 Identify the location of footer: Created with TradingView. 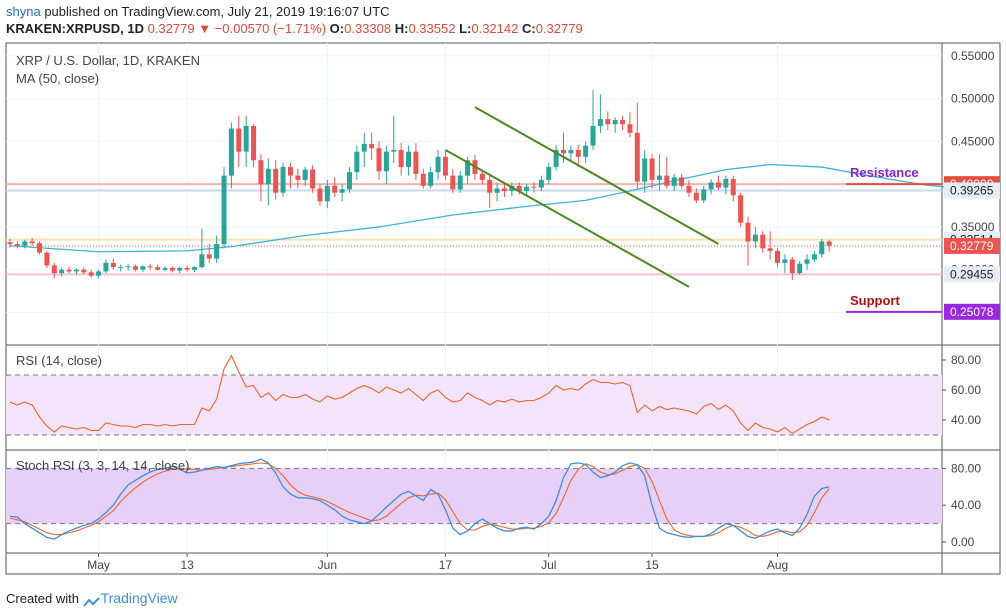
(92, 598).